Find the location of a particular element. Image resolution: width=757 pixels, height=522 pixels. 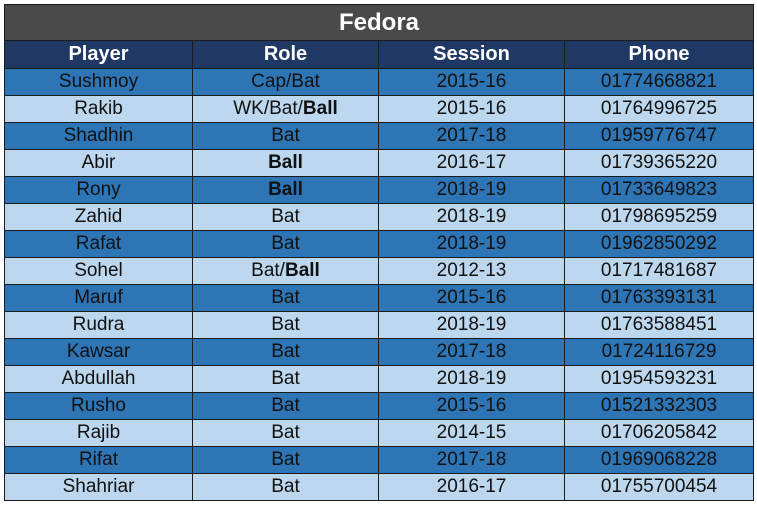

table-row: Sohel Bat/Ball 2012-13 01717481687 is located at coordinates (379, 271).